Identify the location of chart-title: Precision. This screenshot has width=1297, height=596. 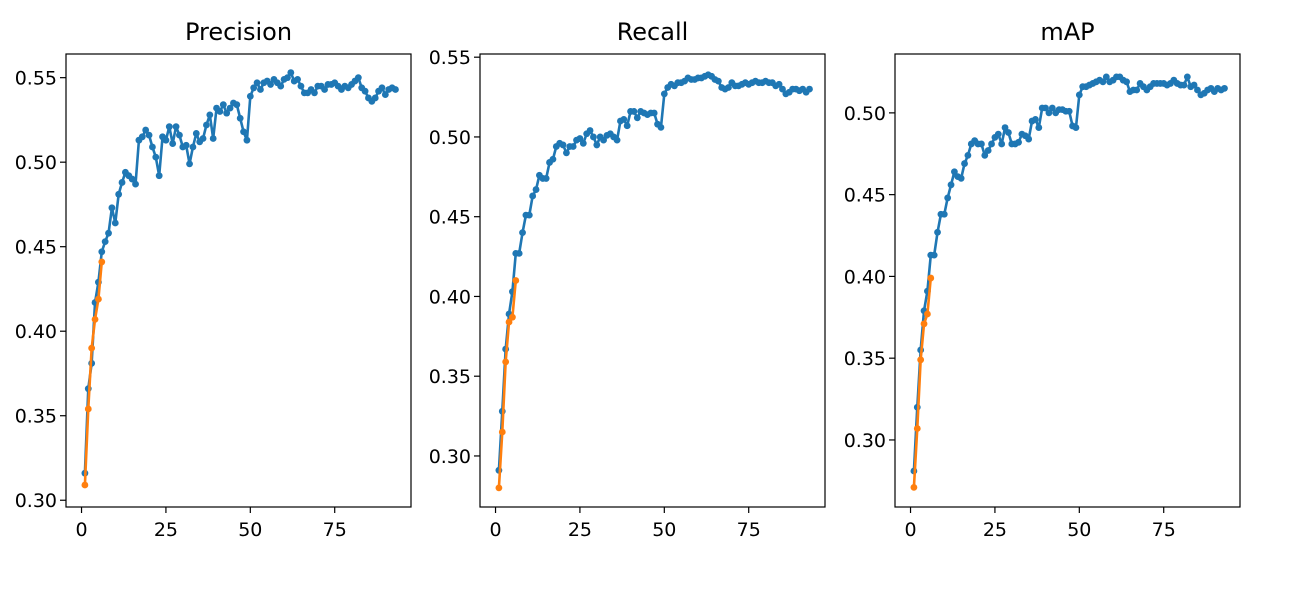
(238, 32).